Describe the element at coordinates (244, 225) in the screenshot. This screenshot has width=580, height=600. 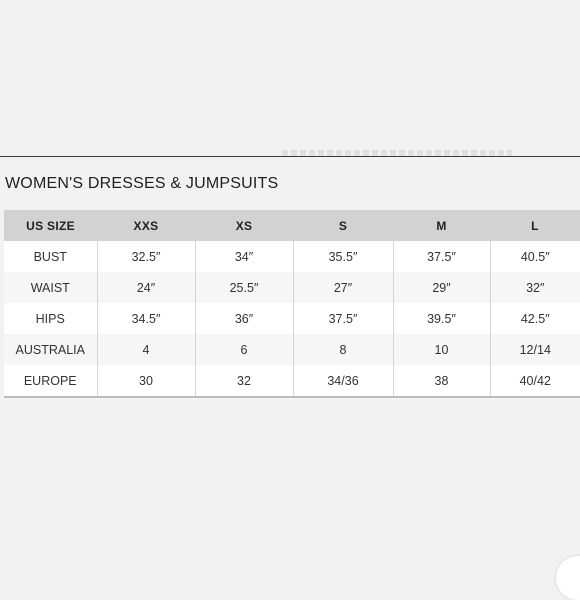
I see `header-xs: XS` at that location.